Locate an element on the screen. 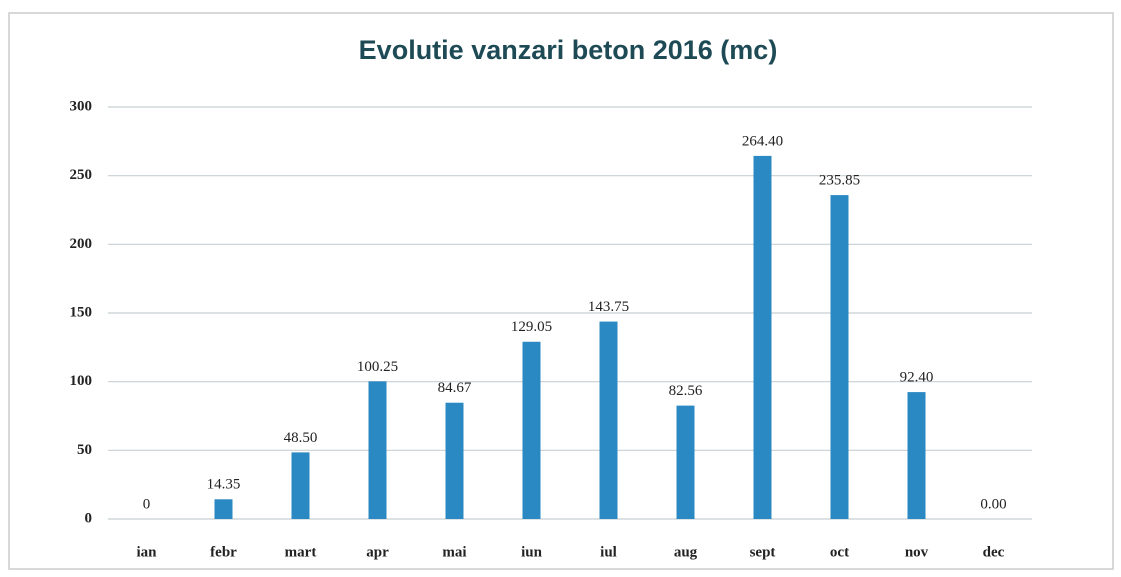 The image size is (1121, 577). value-label: 14.35 is located at coordinates (224, 485).